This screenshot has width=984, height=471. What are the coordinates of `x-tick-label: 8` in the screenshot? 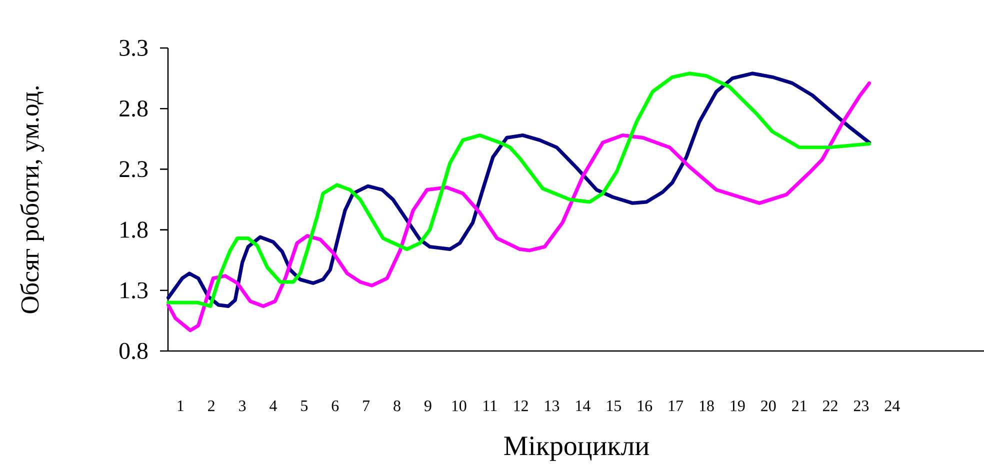 It's located at (397, 406).